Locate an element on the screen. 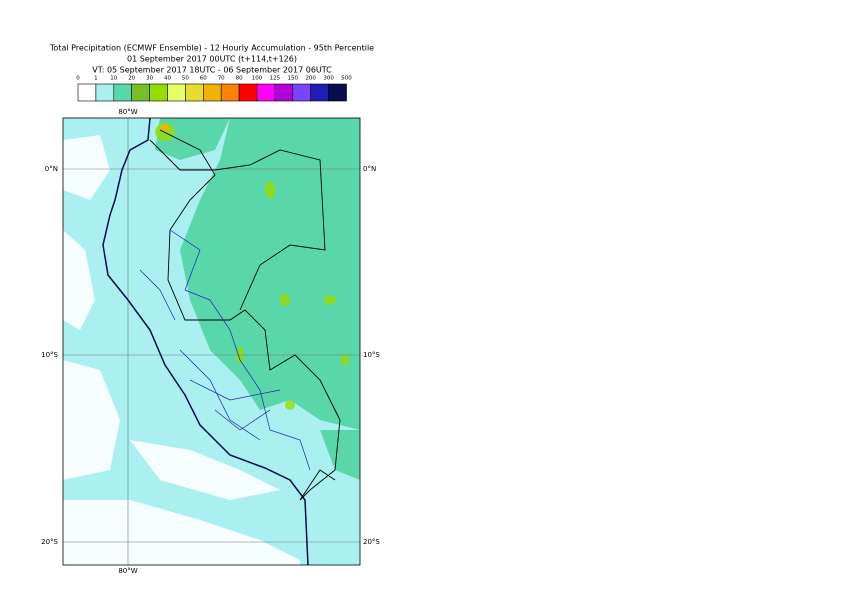 The image size is (842, 596). legend-label: 300 is located at coordinates (328, 79).